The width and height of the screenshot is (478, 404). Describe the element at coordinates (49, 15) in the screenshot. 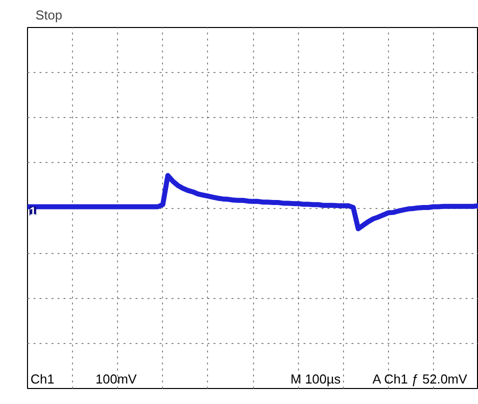

I see `text: Stop` at that location.